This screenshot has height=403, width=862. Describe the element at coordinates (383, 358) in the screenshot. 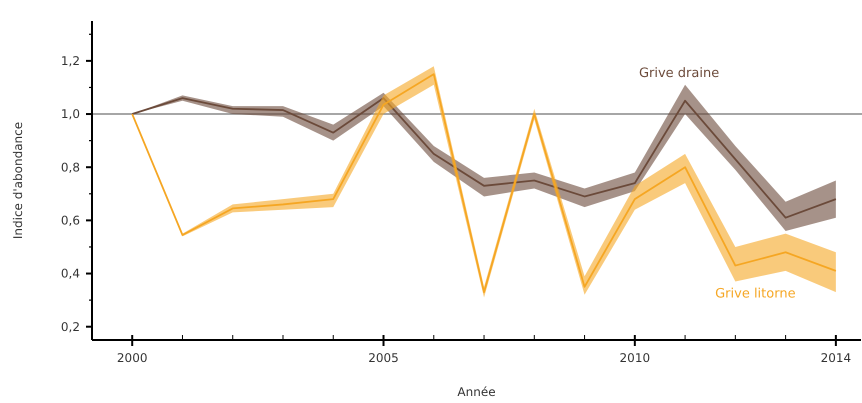

I see `x-tick-label: 2005` at that location.